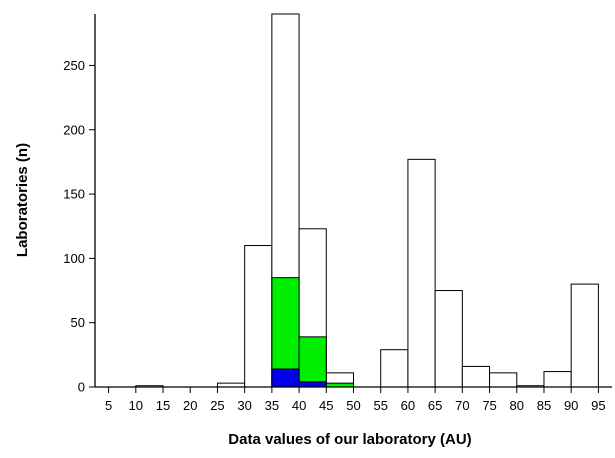 This screenshot has height=458, width=615. I want to click on x-ticks: 5 10 15 20 25 30 35 40 45 50 55 60 65 70 75 80 85 90 95, so click(355, 400).